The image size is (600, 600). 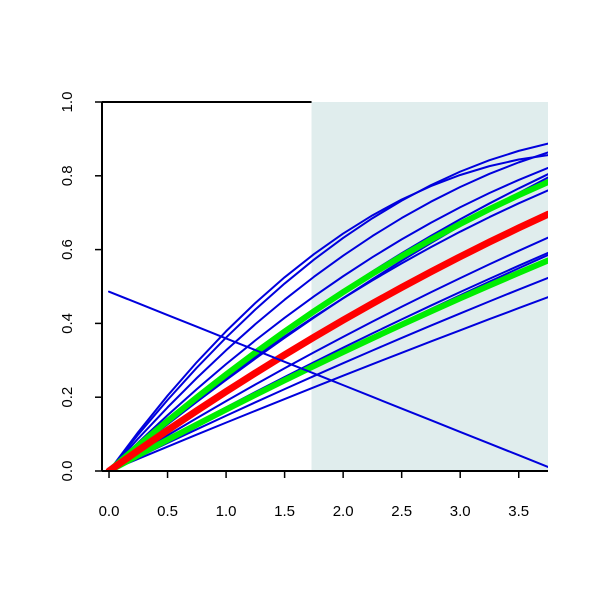 I want to click on x-tick-label-3: 1.5, so click(x=284, y=511).